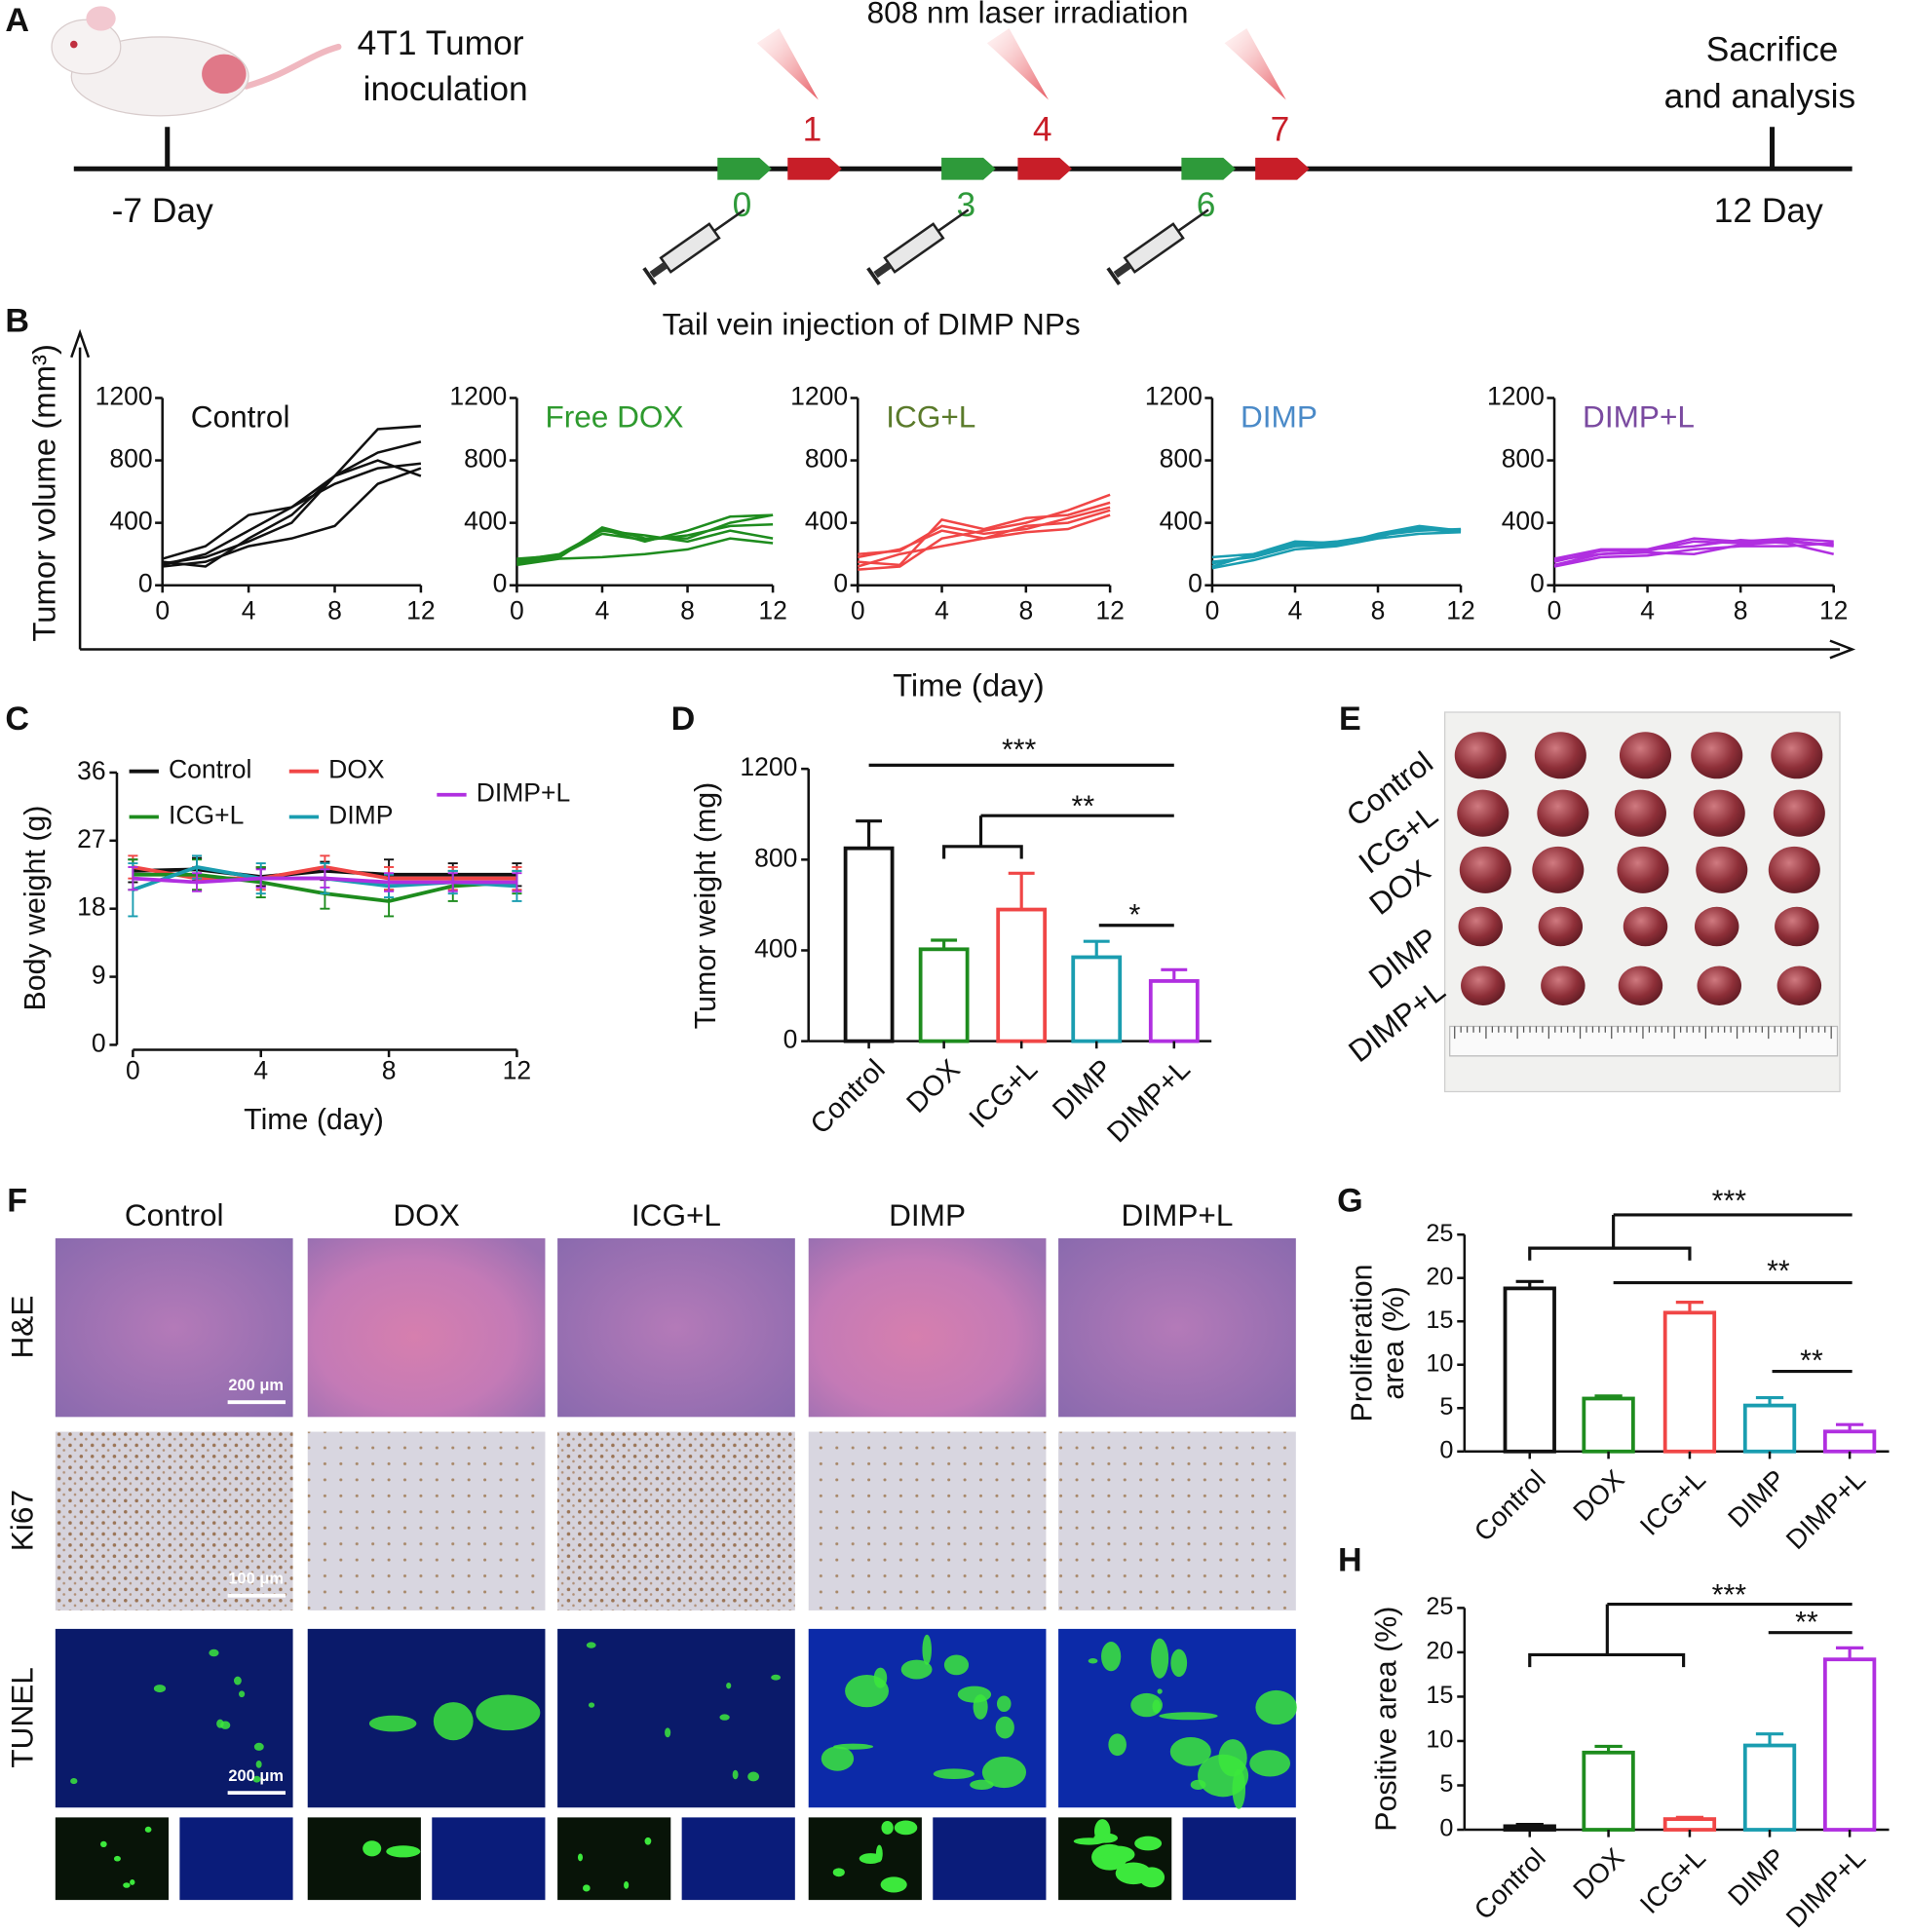 This screenshot has width=1910, height=1932. Describe the element at coordinates (101, 18) in the screenshot. I see `mouse-ear` at that location.